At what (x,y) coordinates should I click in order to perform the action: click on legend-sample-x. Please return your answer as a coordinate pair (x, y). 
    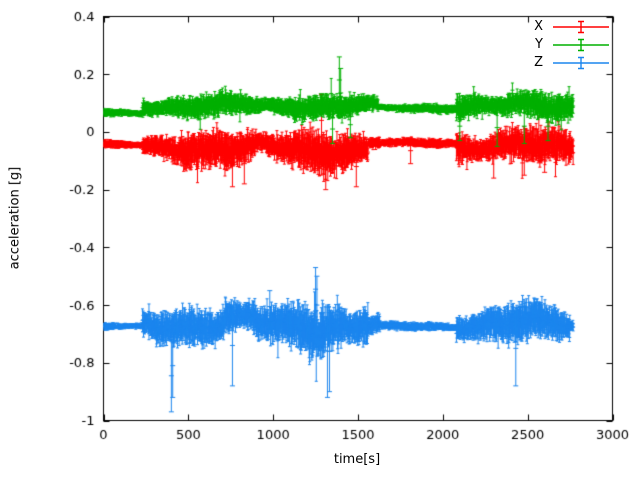
    Looking at the image, I should click on (581, 27).